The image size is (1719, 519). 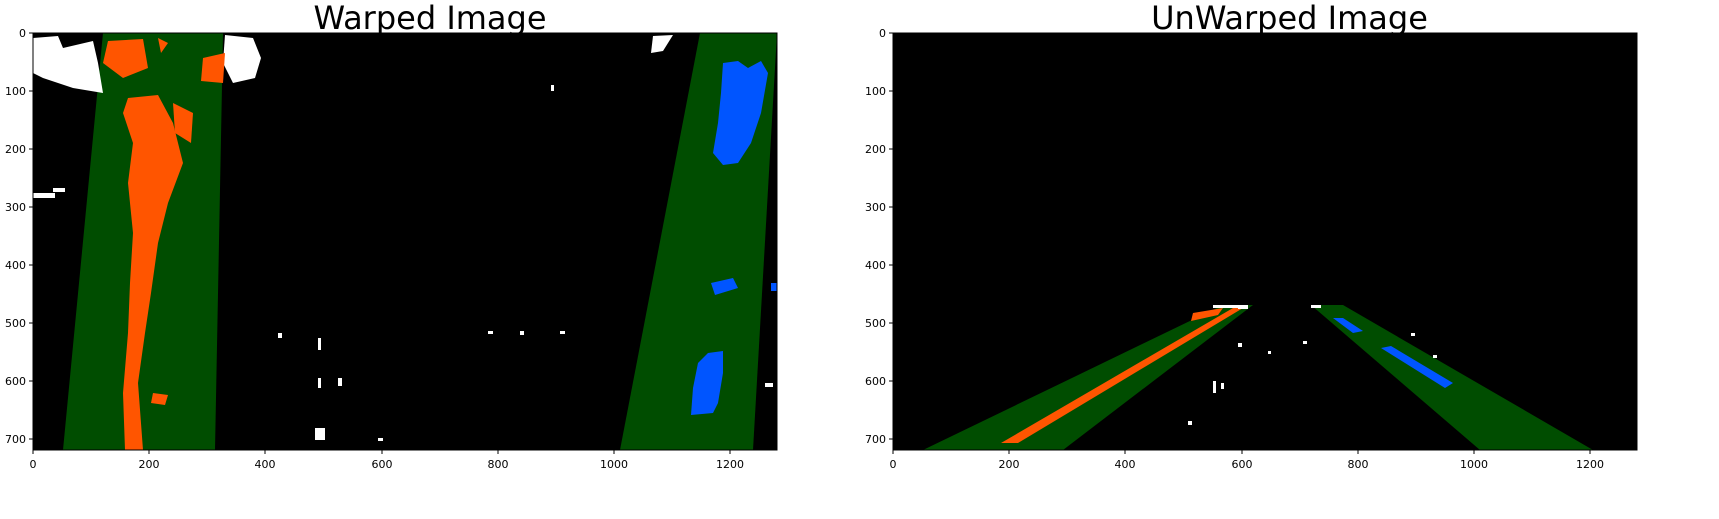 What do you see at coordinates (15, 439) in the screenshot?
I see `warped-y-tick-label: 700` at bounding box center [15, 439].